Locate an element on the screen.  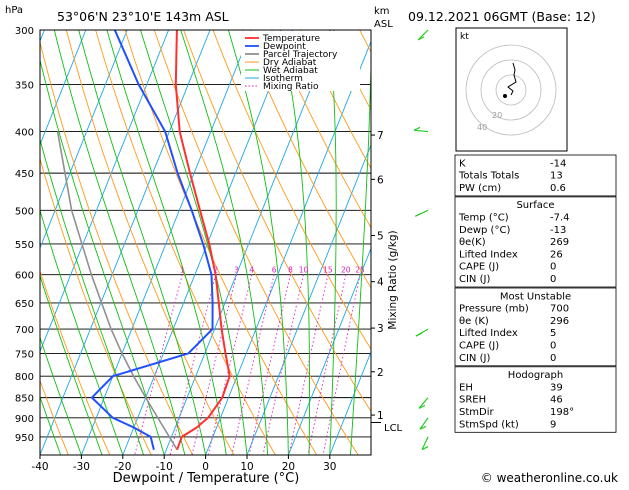
index-box-top is located at coordinates (535, 175).